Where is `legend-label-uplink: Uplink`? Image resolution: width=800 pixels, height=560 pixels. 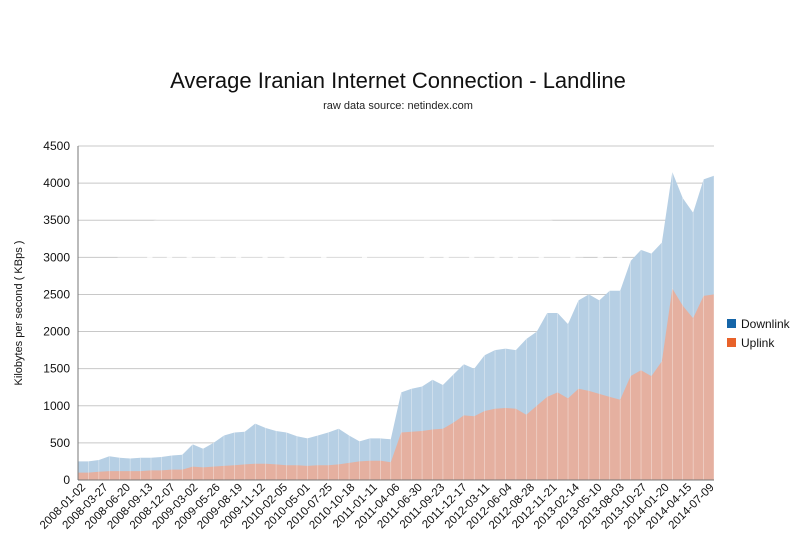 legend-label-uplink: Uplink is located at coordinates (758, 343).